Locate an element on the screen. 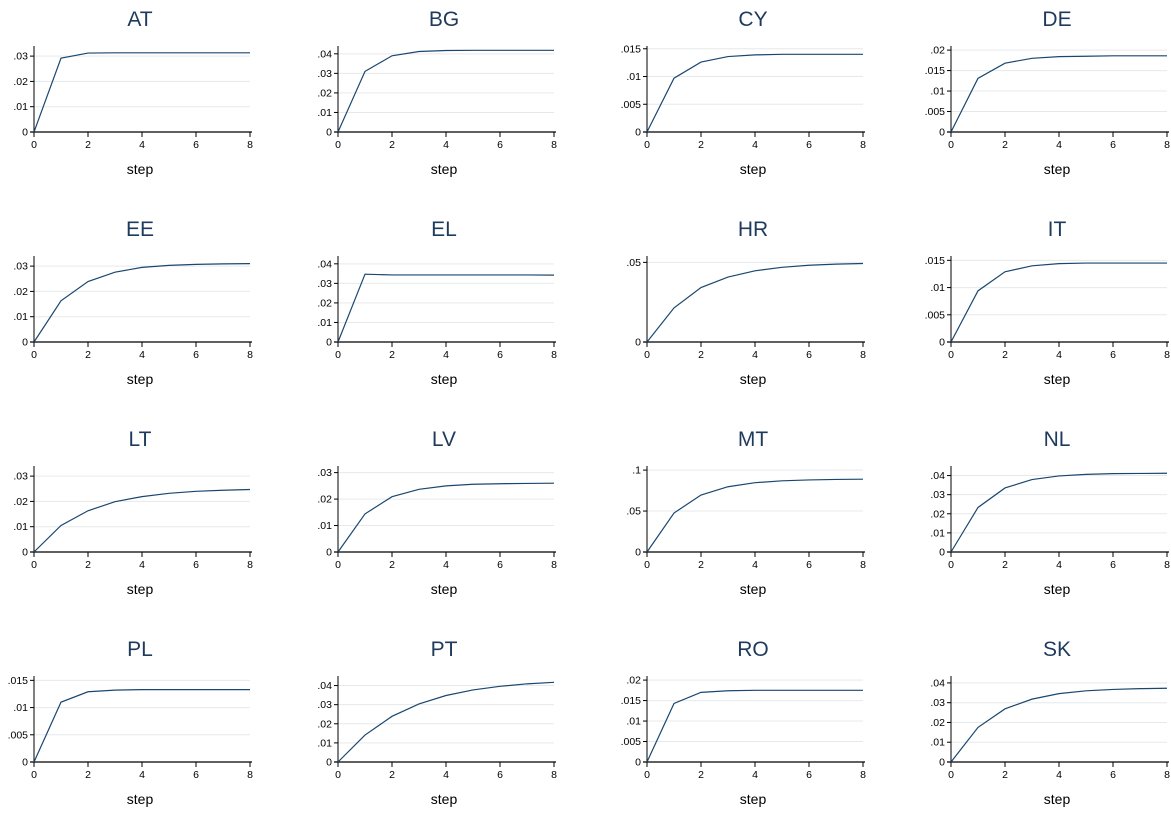 This screenshot has width=1171, height=830. chart-panel-at: AT 0 .01 .02 .03 0 2 4 6 8 step is located at coordinates (145, 100).